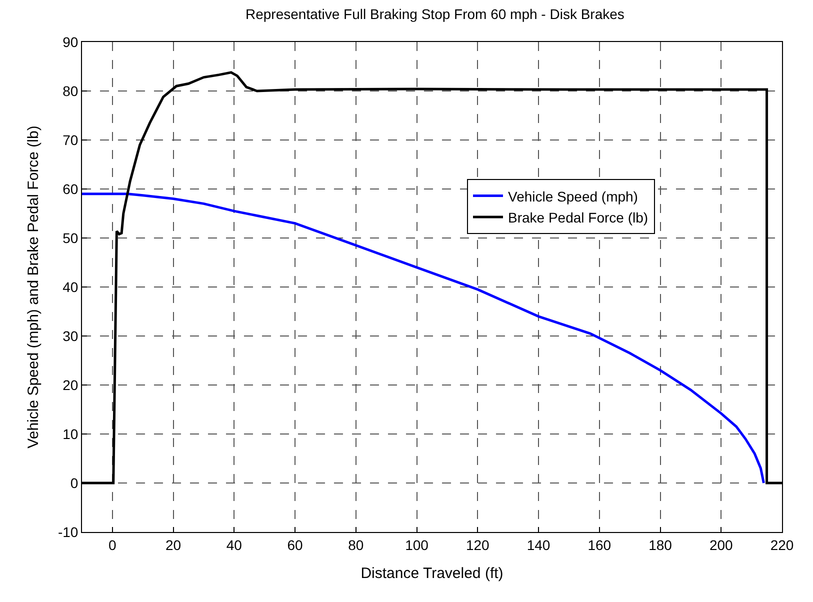 The height and width of the screenshot is (602, 813). I want to click on x-tick-label: 120, so click(478, 544).